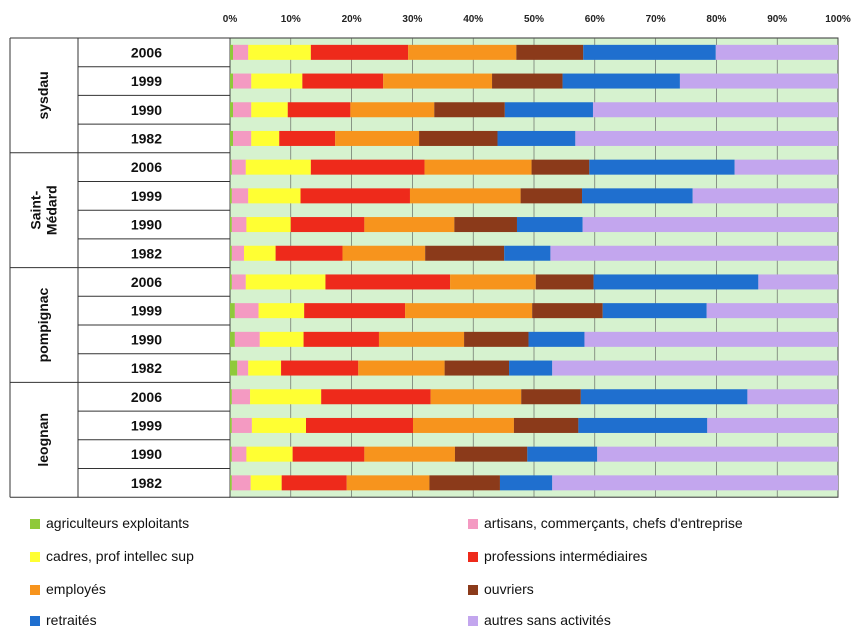 The width and height of the screenshot is (852, 632). What do you see at coordinates (117, 523) in the screenshot?
I see `legend-label: agriculteurs exploitants` at bounding box center [117, 523].